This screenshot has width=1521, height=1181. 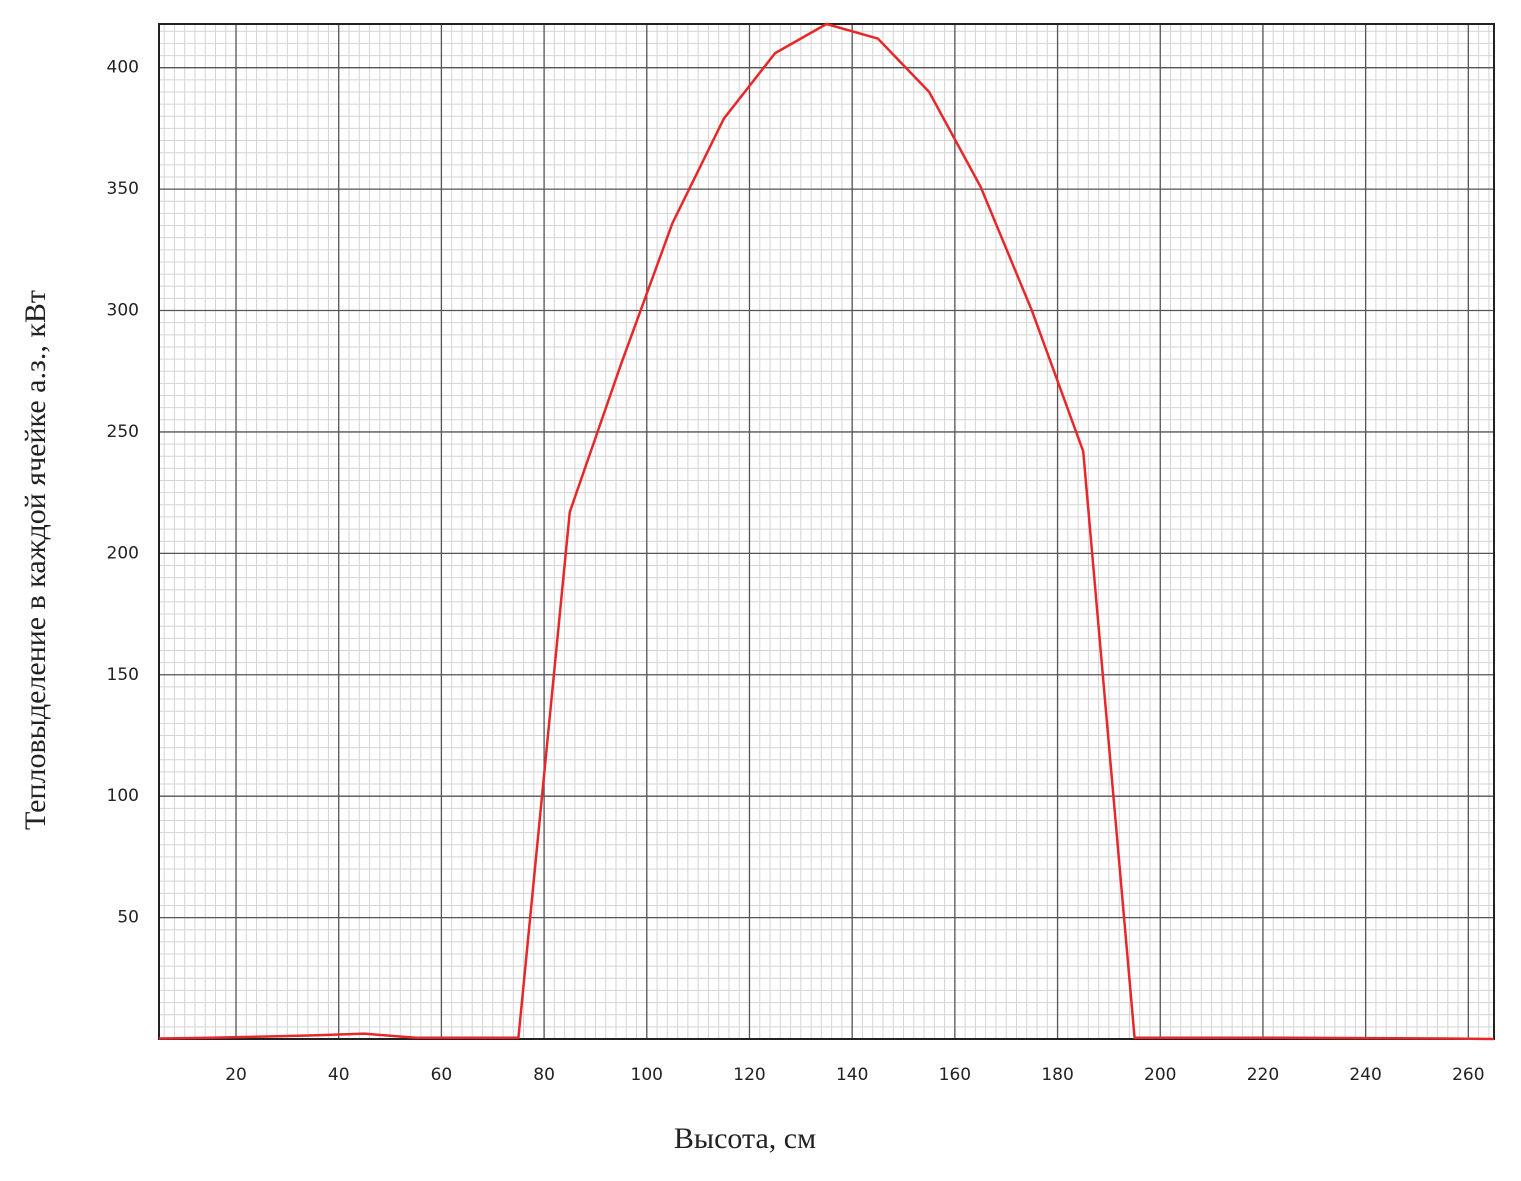 What do you see at coordinates (647, 1075) in the screenshot?
I see `x-tick-label: 100` at bounding box center [647, 1075].